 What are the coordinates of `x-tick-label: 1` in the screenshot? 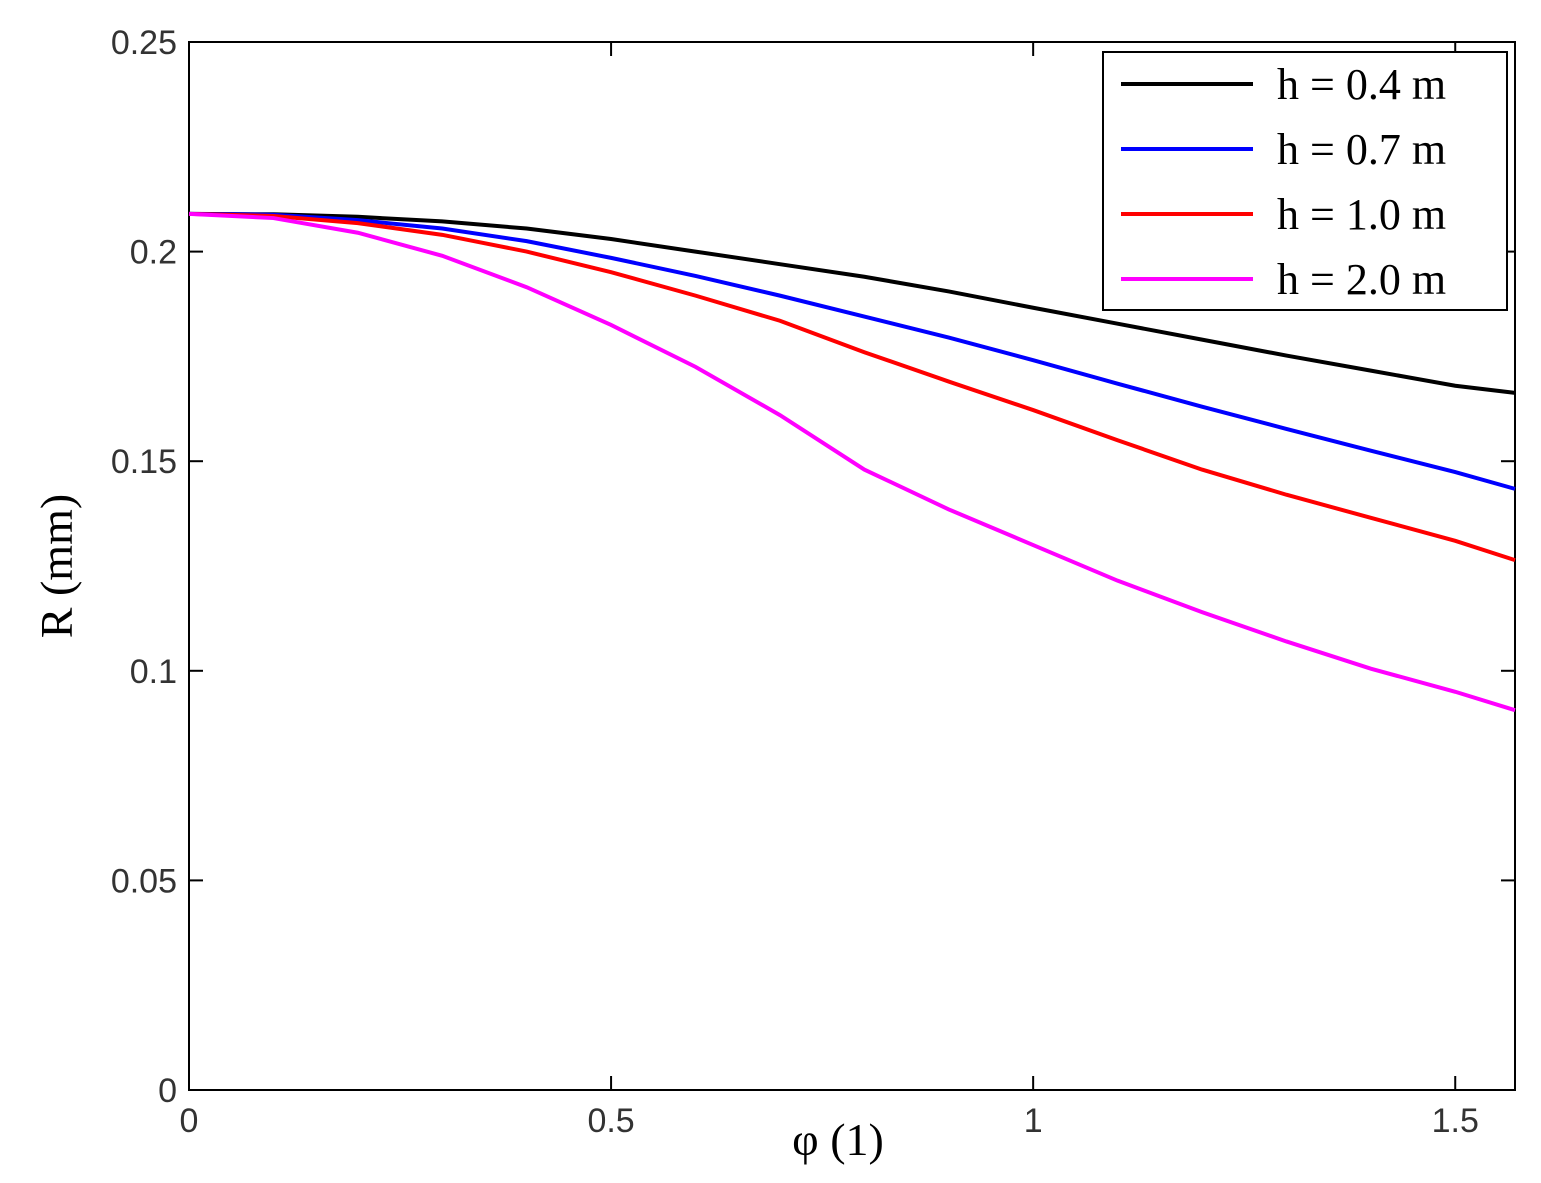 It's located at (1033, 1121).